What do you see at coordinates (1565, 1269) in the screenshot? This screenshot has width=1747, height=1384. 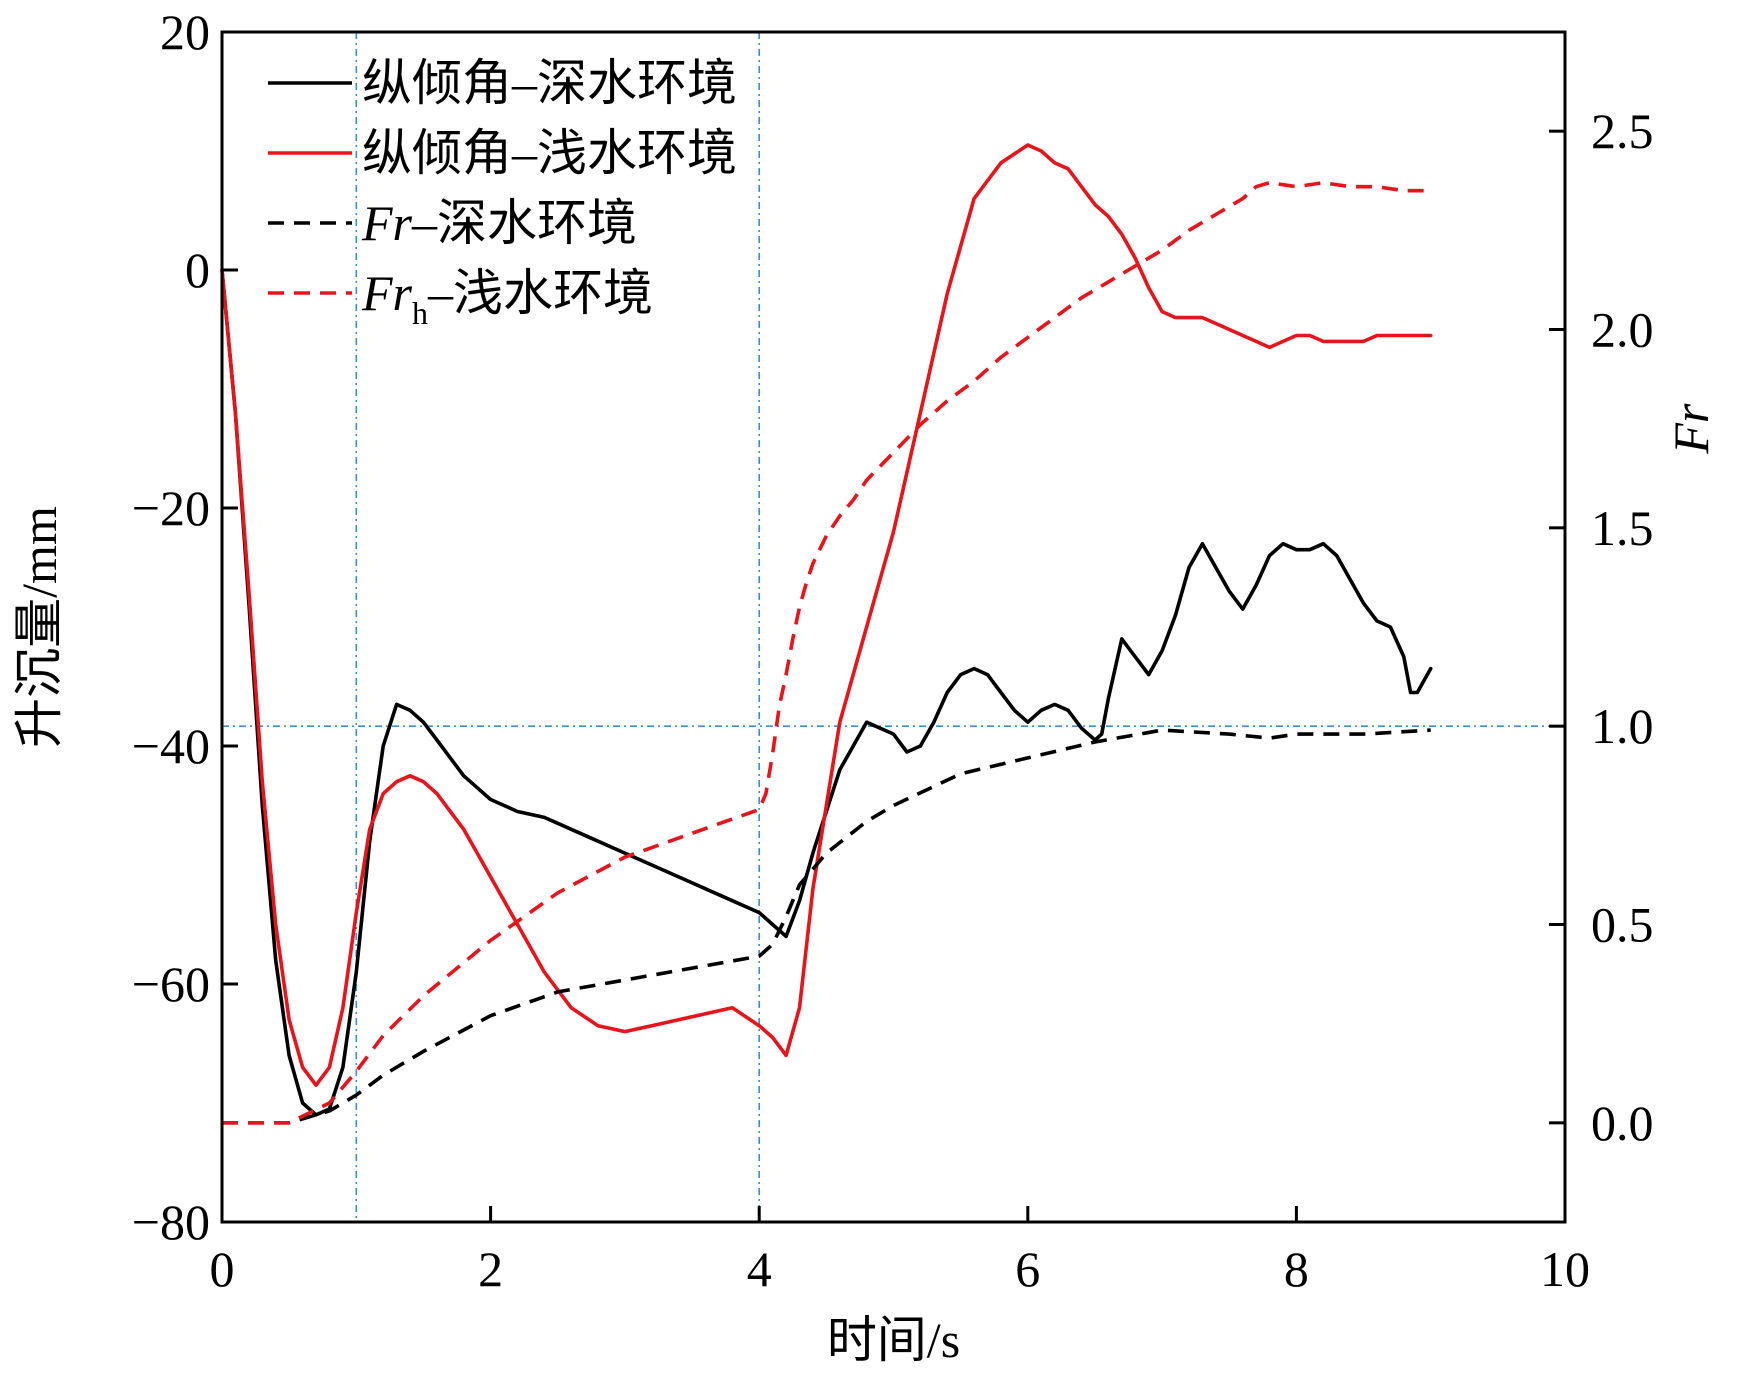 I see `x-tick-label: 10` at bounding box center [1565, 1269].